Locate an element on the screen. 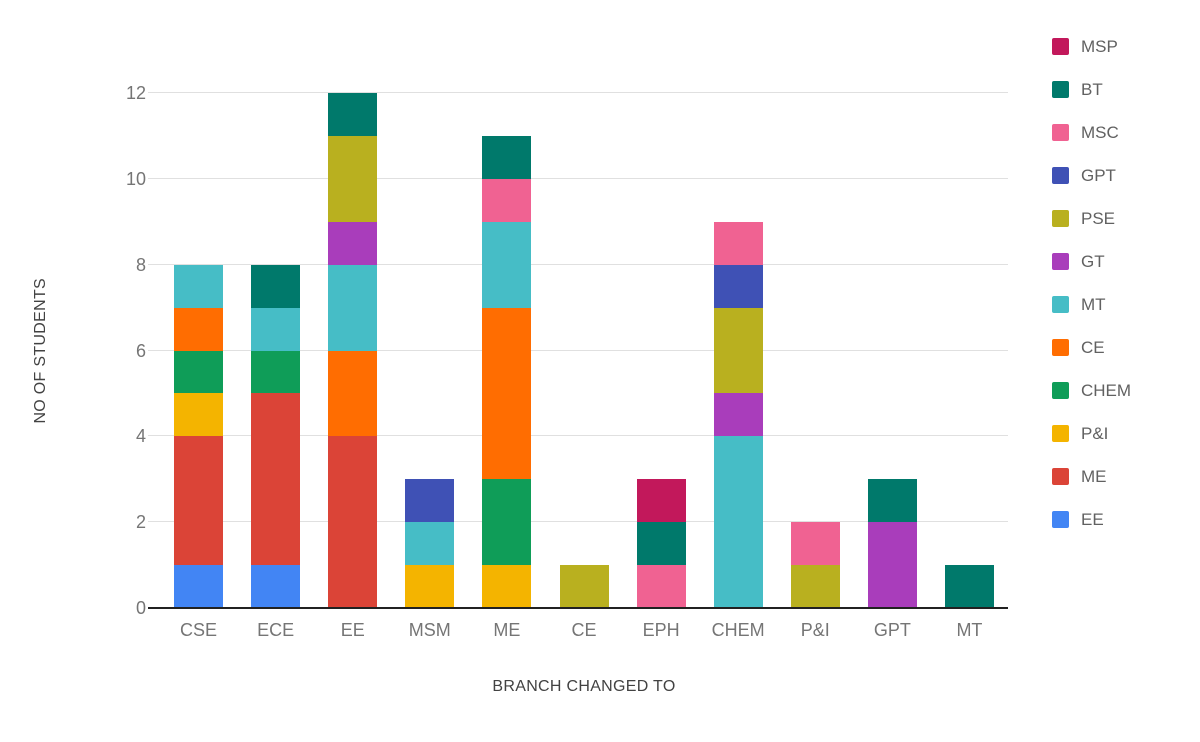 The width and height of the screenshot is (1200, 742). bar-group-CE is located at coordinates (583, 350).